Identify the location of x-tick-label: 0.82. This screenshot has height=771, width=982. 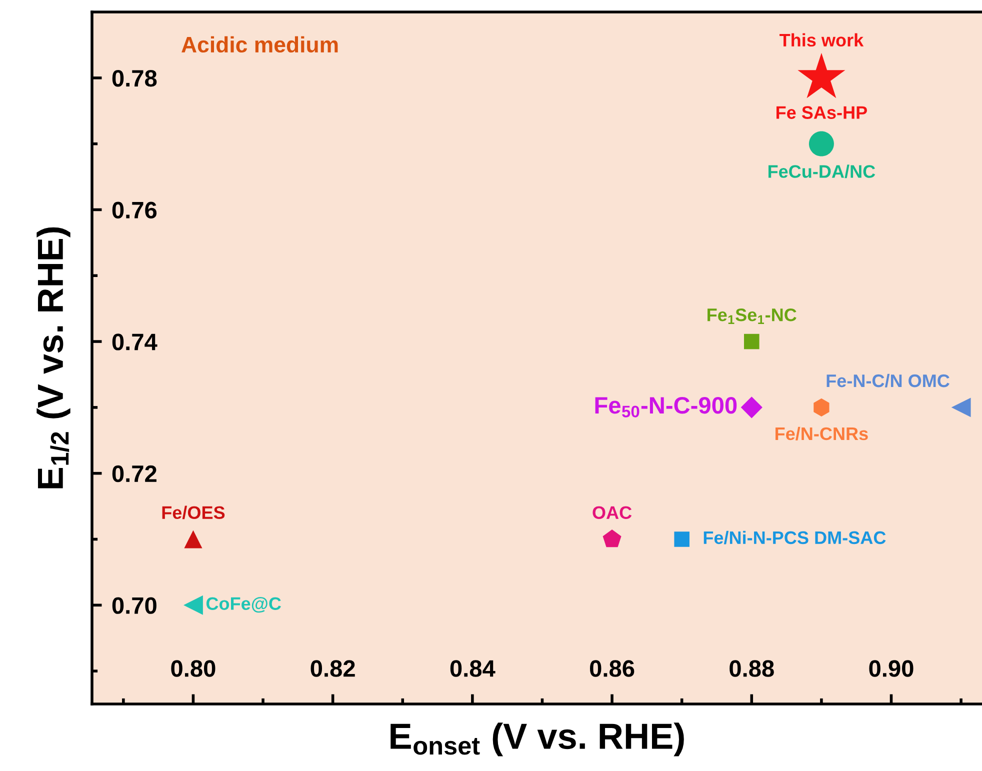
(332, 668).